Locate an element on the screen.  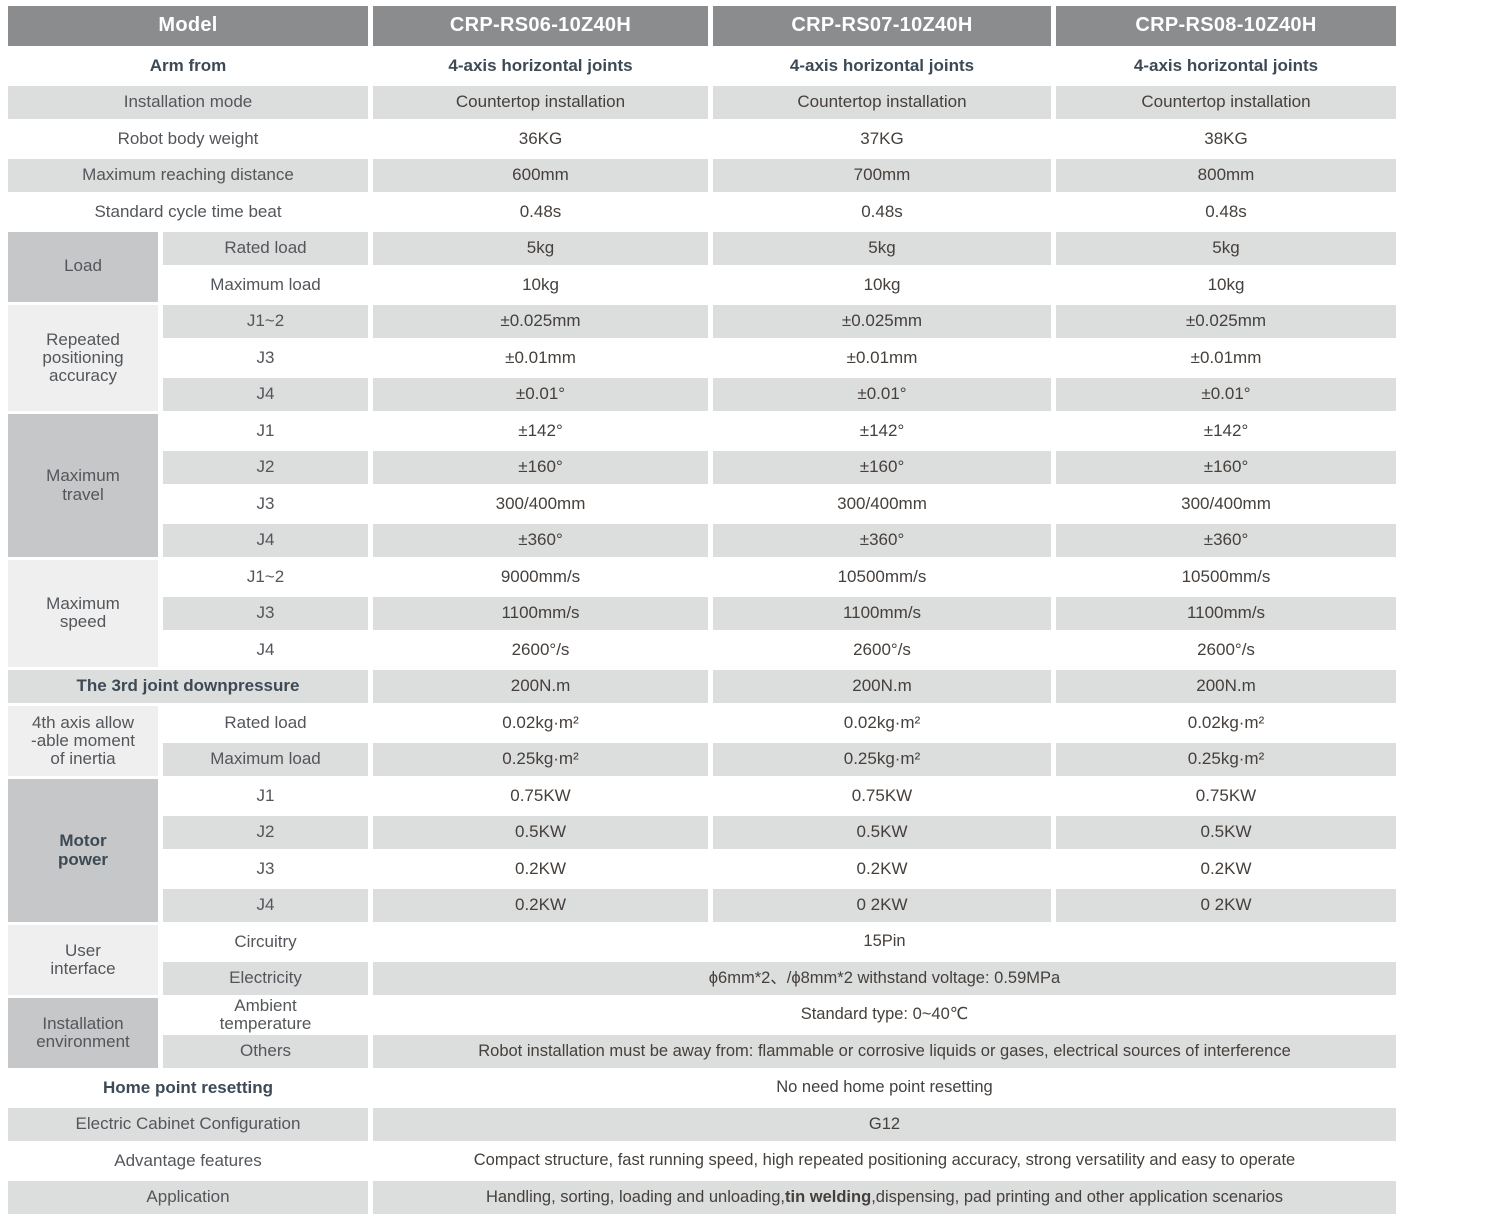
group-label-cell: Maximum speed is located at coordinates (83, 613).